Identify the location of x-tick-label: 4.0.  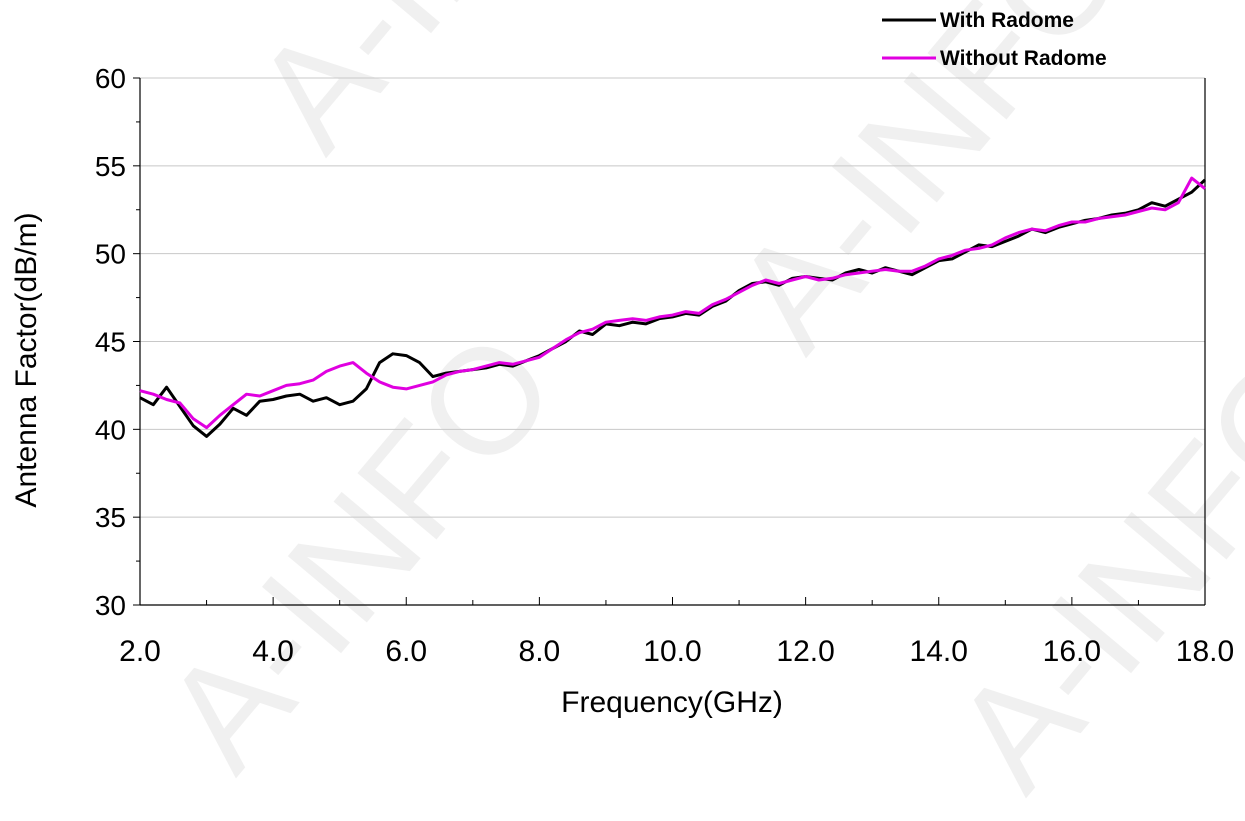
(273, 651).